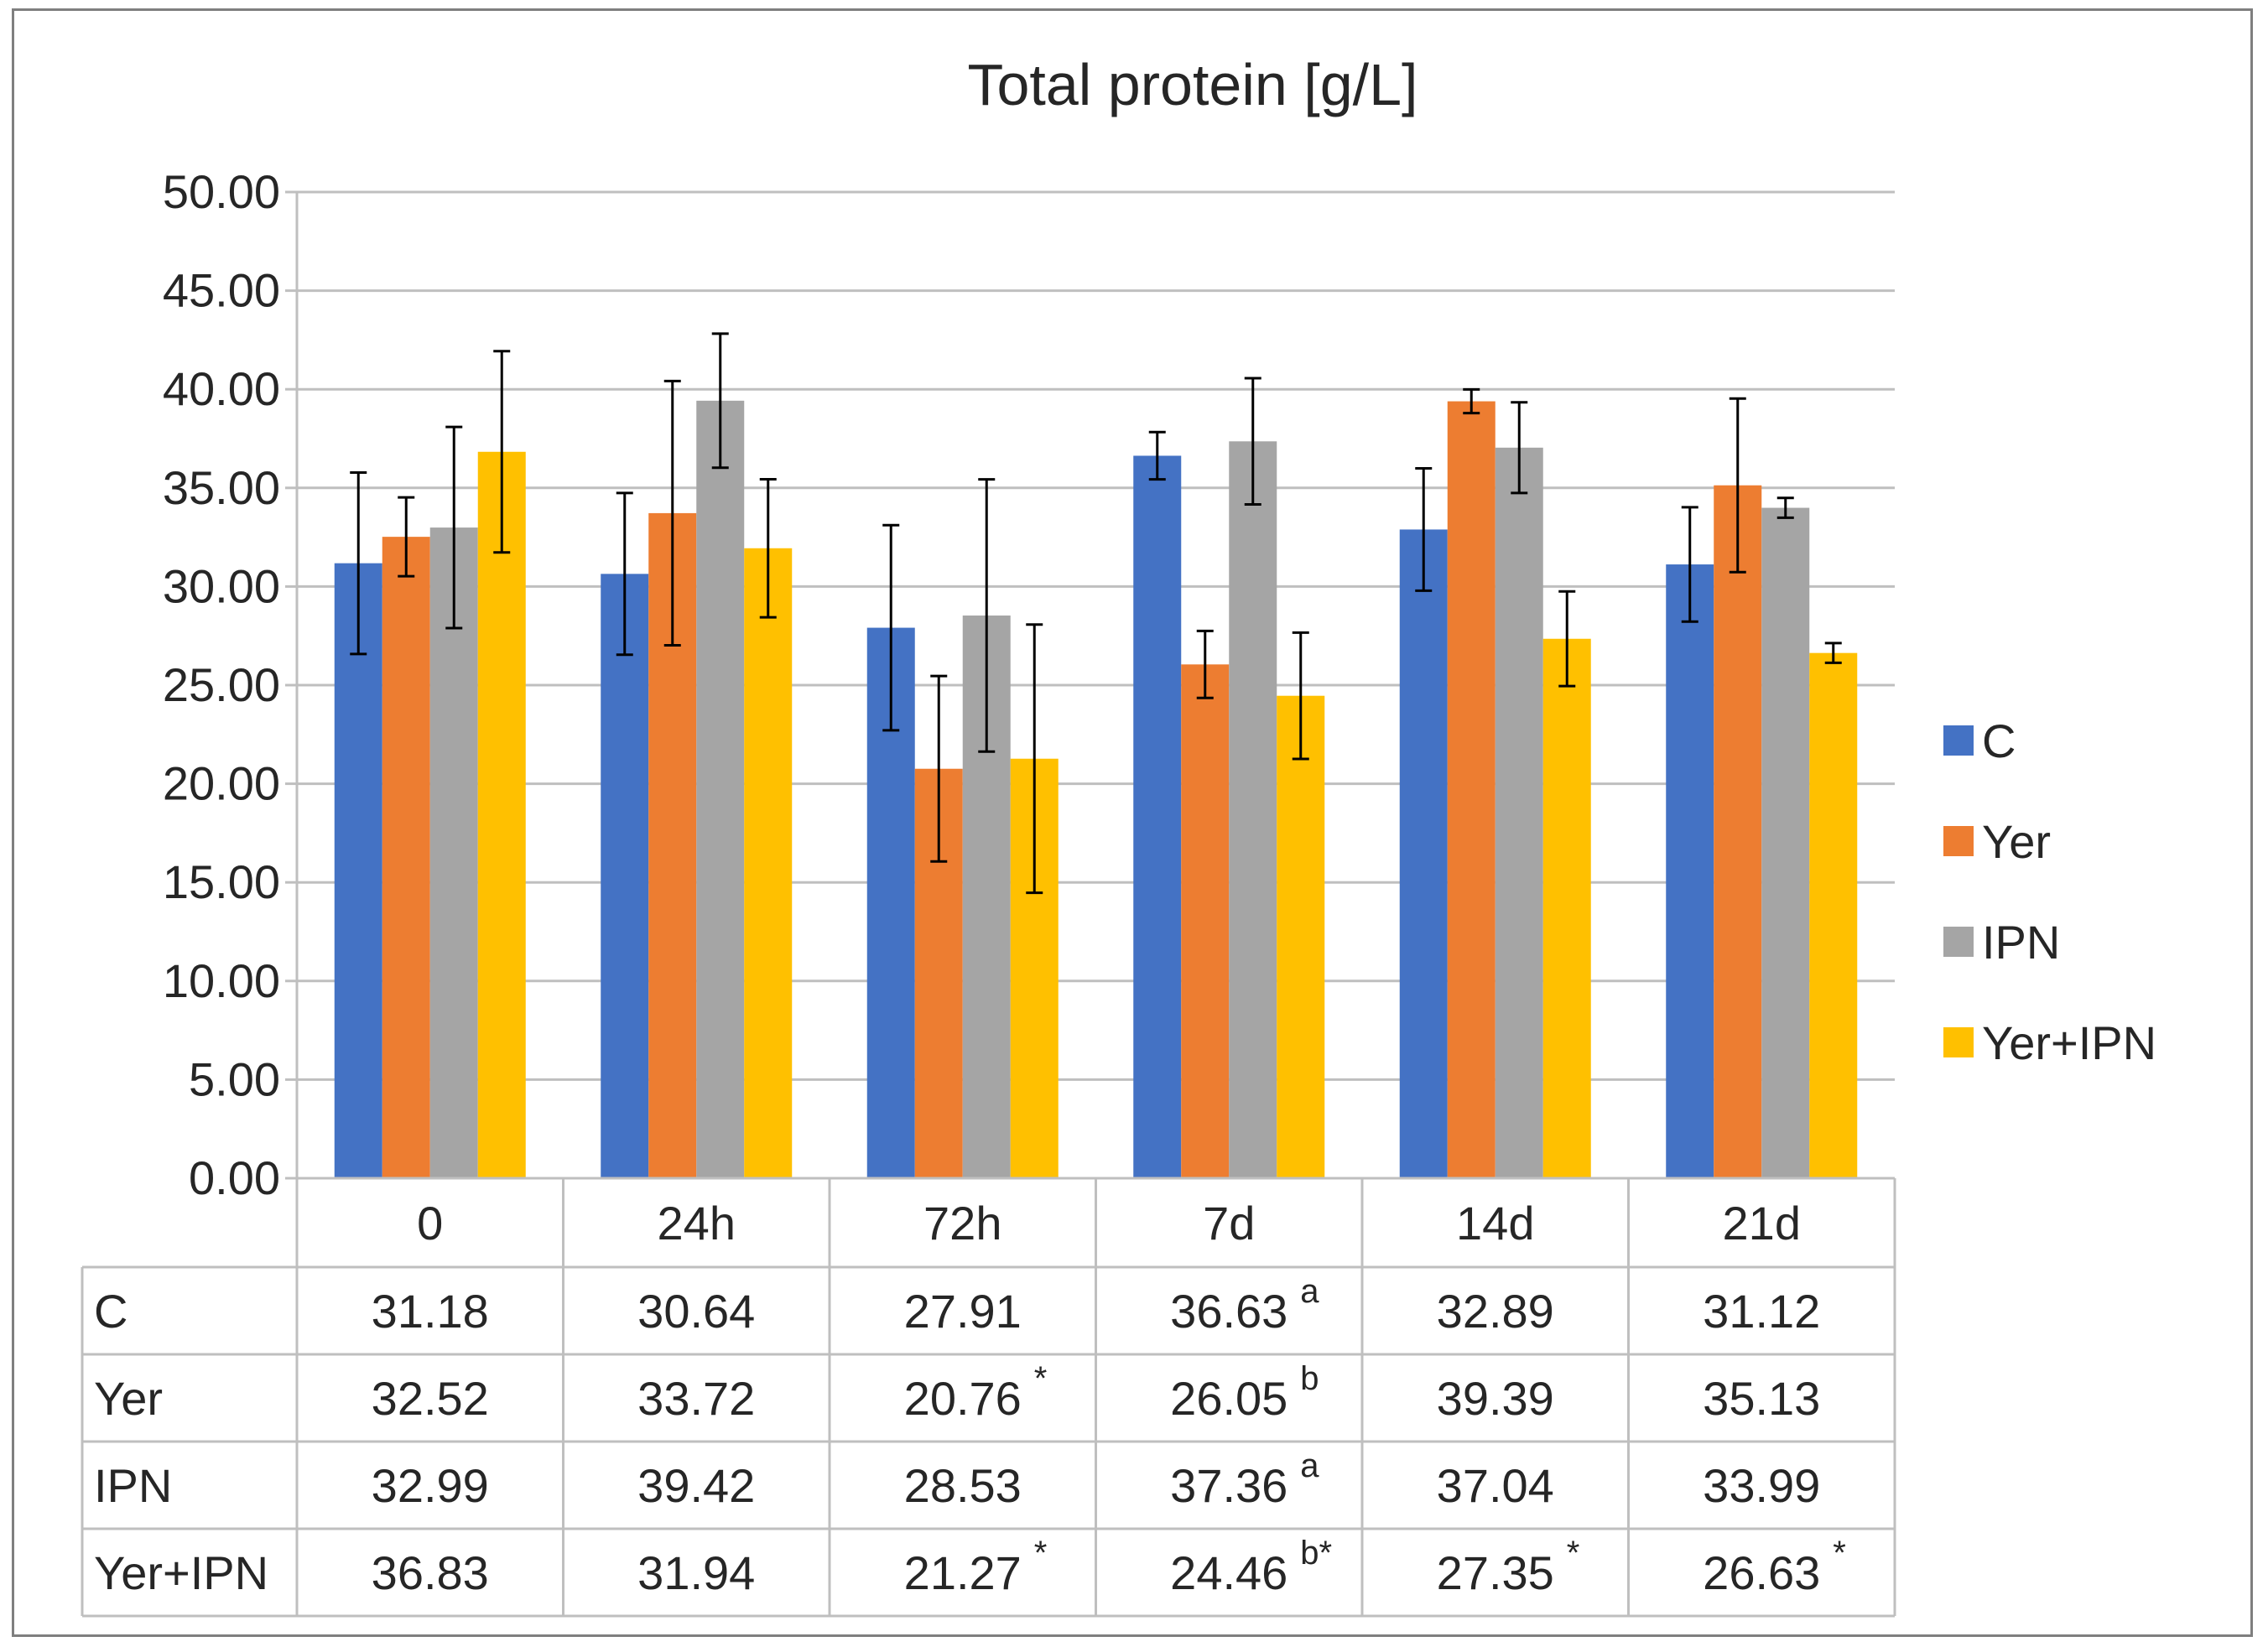 This screenshot has height=1647, width=2268. What do you see at coordinates (963, 1399) in the screenshot?
I see `data-label: 20.76` at bounding box center [963, 1399].